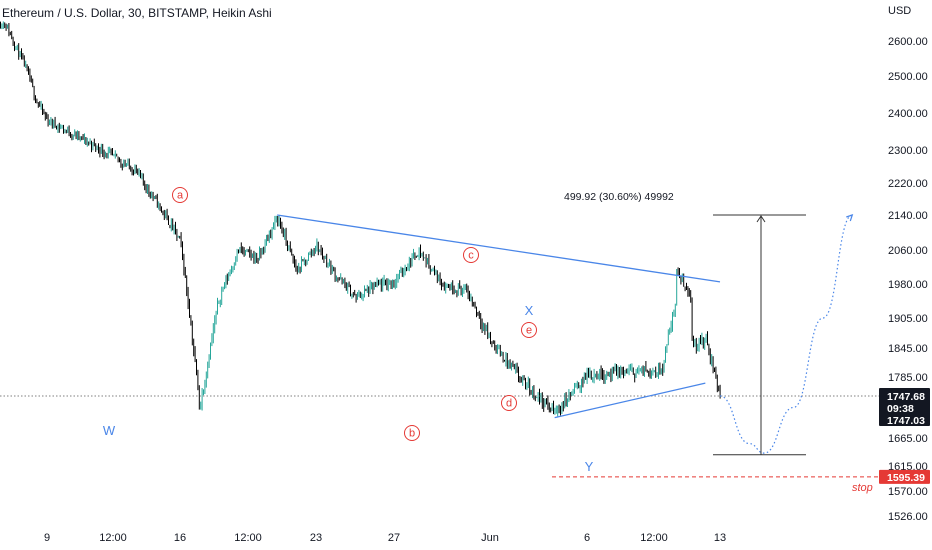 The image size is (932, 550). What do you see at coordinates (908, 114) in the screenshot?
I see `price-tick: 2400.00` at bounding box center [908, 114].